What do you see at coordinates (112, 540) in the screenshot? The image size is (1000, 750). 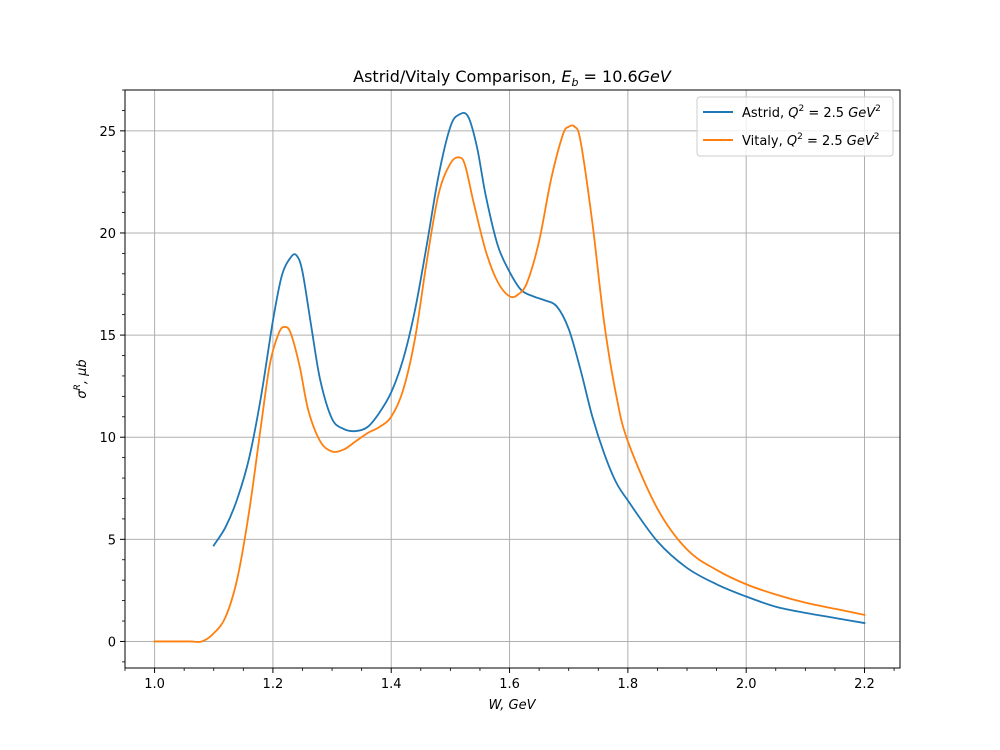 I see `y-tick-label: 5` at bounding box center [112, 540].